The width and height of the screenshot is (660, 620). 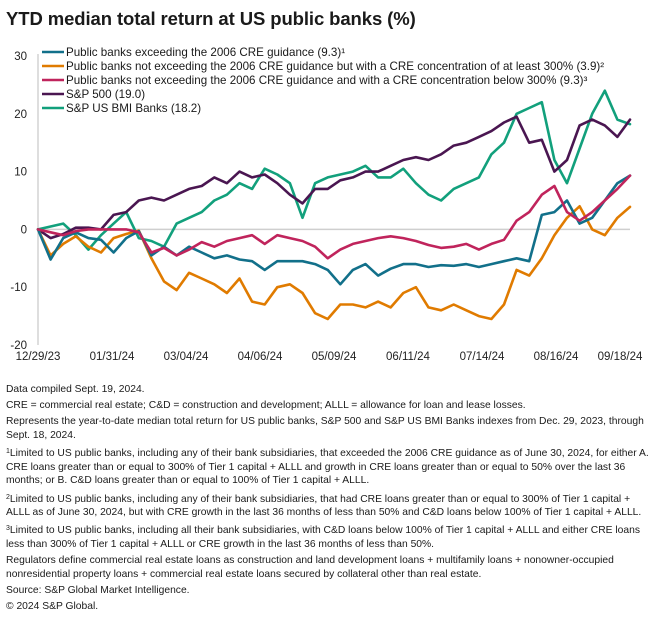 I want to click on y-tick-label: 20, so click(x=20, y=115).